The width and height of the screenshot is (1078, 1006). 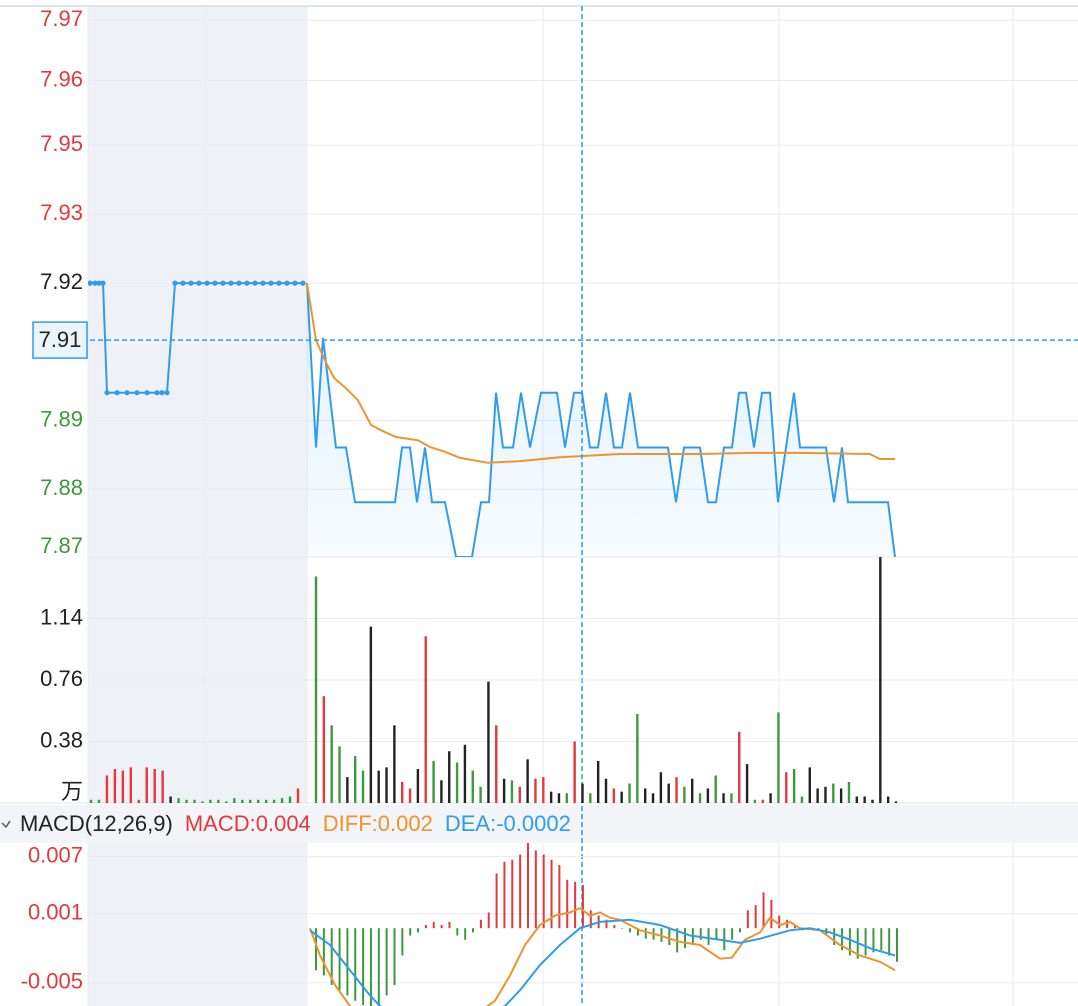 I want to click on y-tick-label: 0.38, so click(x=61, y=739).